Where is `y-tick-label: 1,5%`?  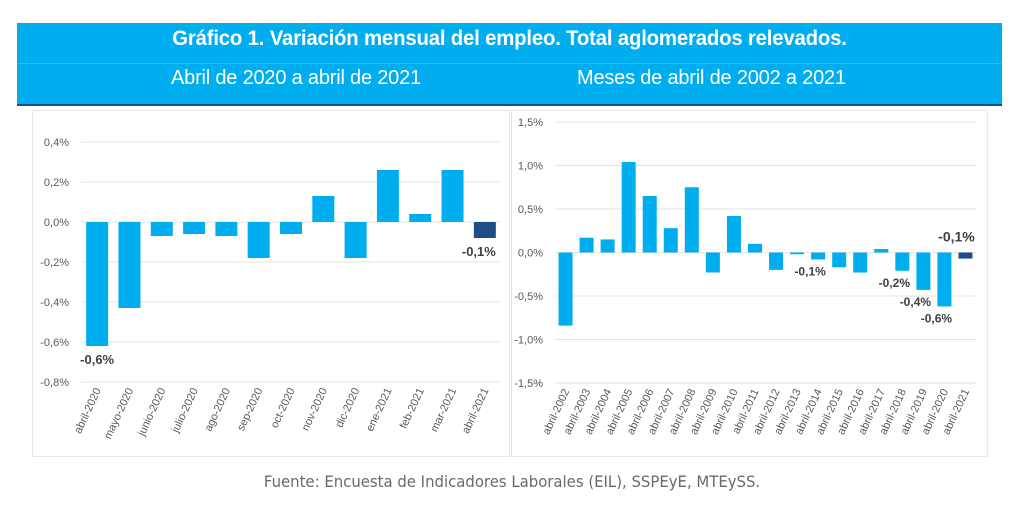
y-tick-label: 1,5% is located at coordinates (530, 123).